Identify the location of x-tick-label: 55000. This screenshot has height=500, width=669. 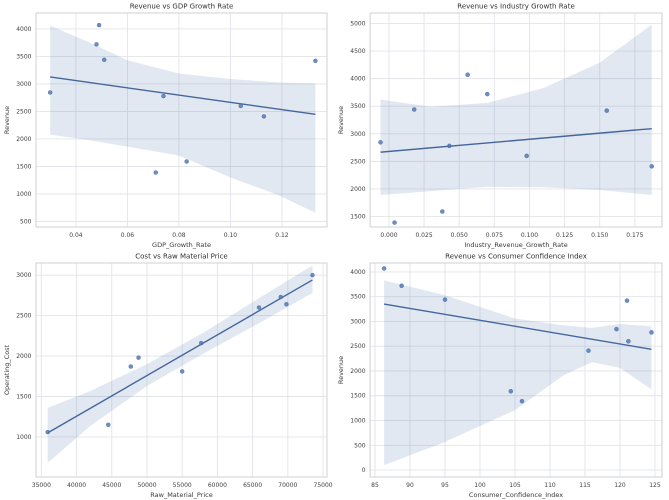
(182, 485).